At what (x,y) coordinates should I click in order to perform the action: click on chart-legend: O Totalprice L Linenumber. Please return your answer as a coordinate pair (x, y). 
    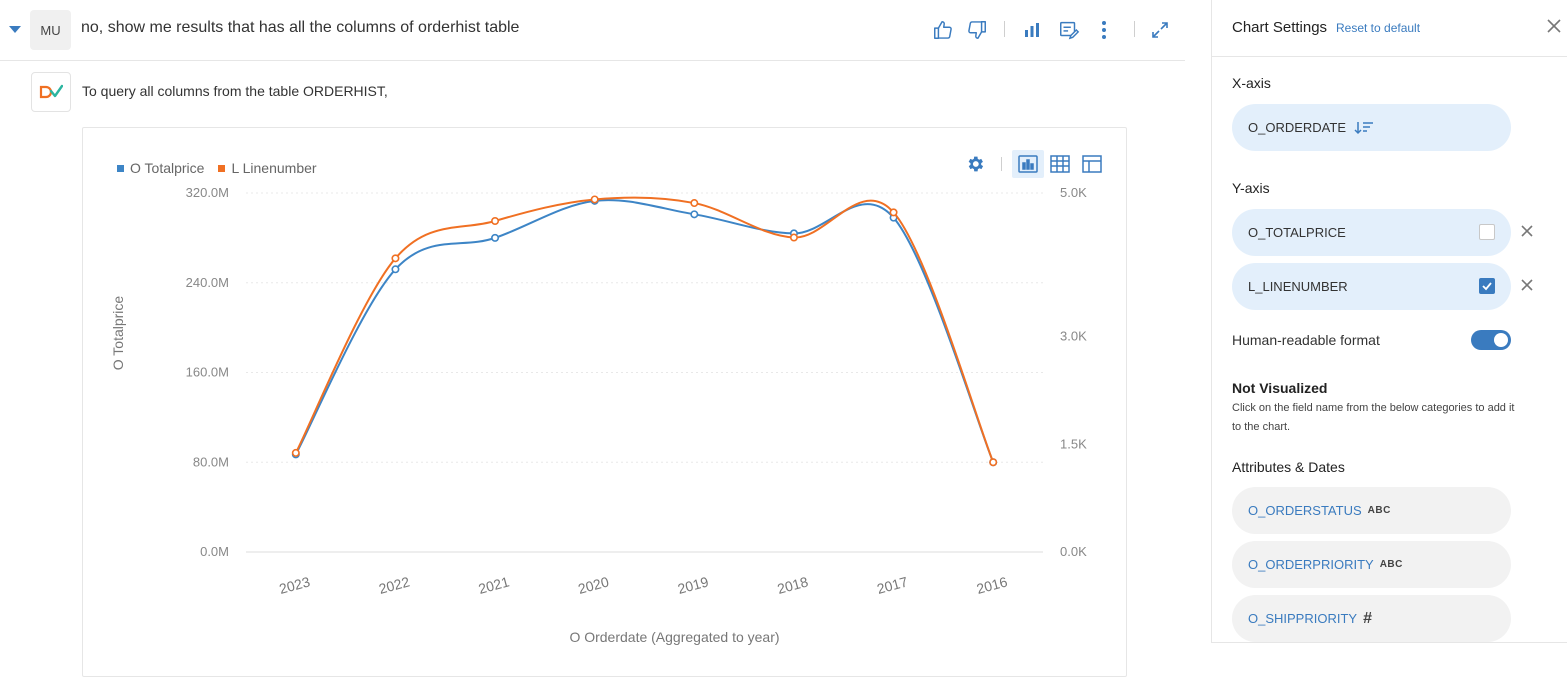
    Looking at the image, I should click on (217, 168).